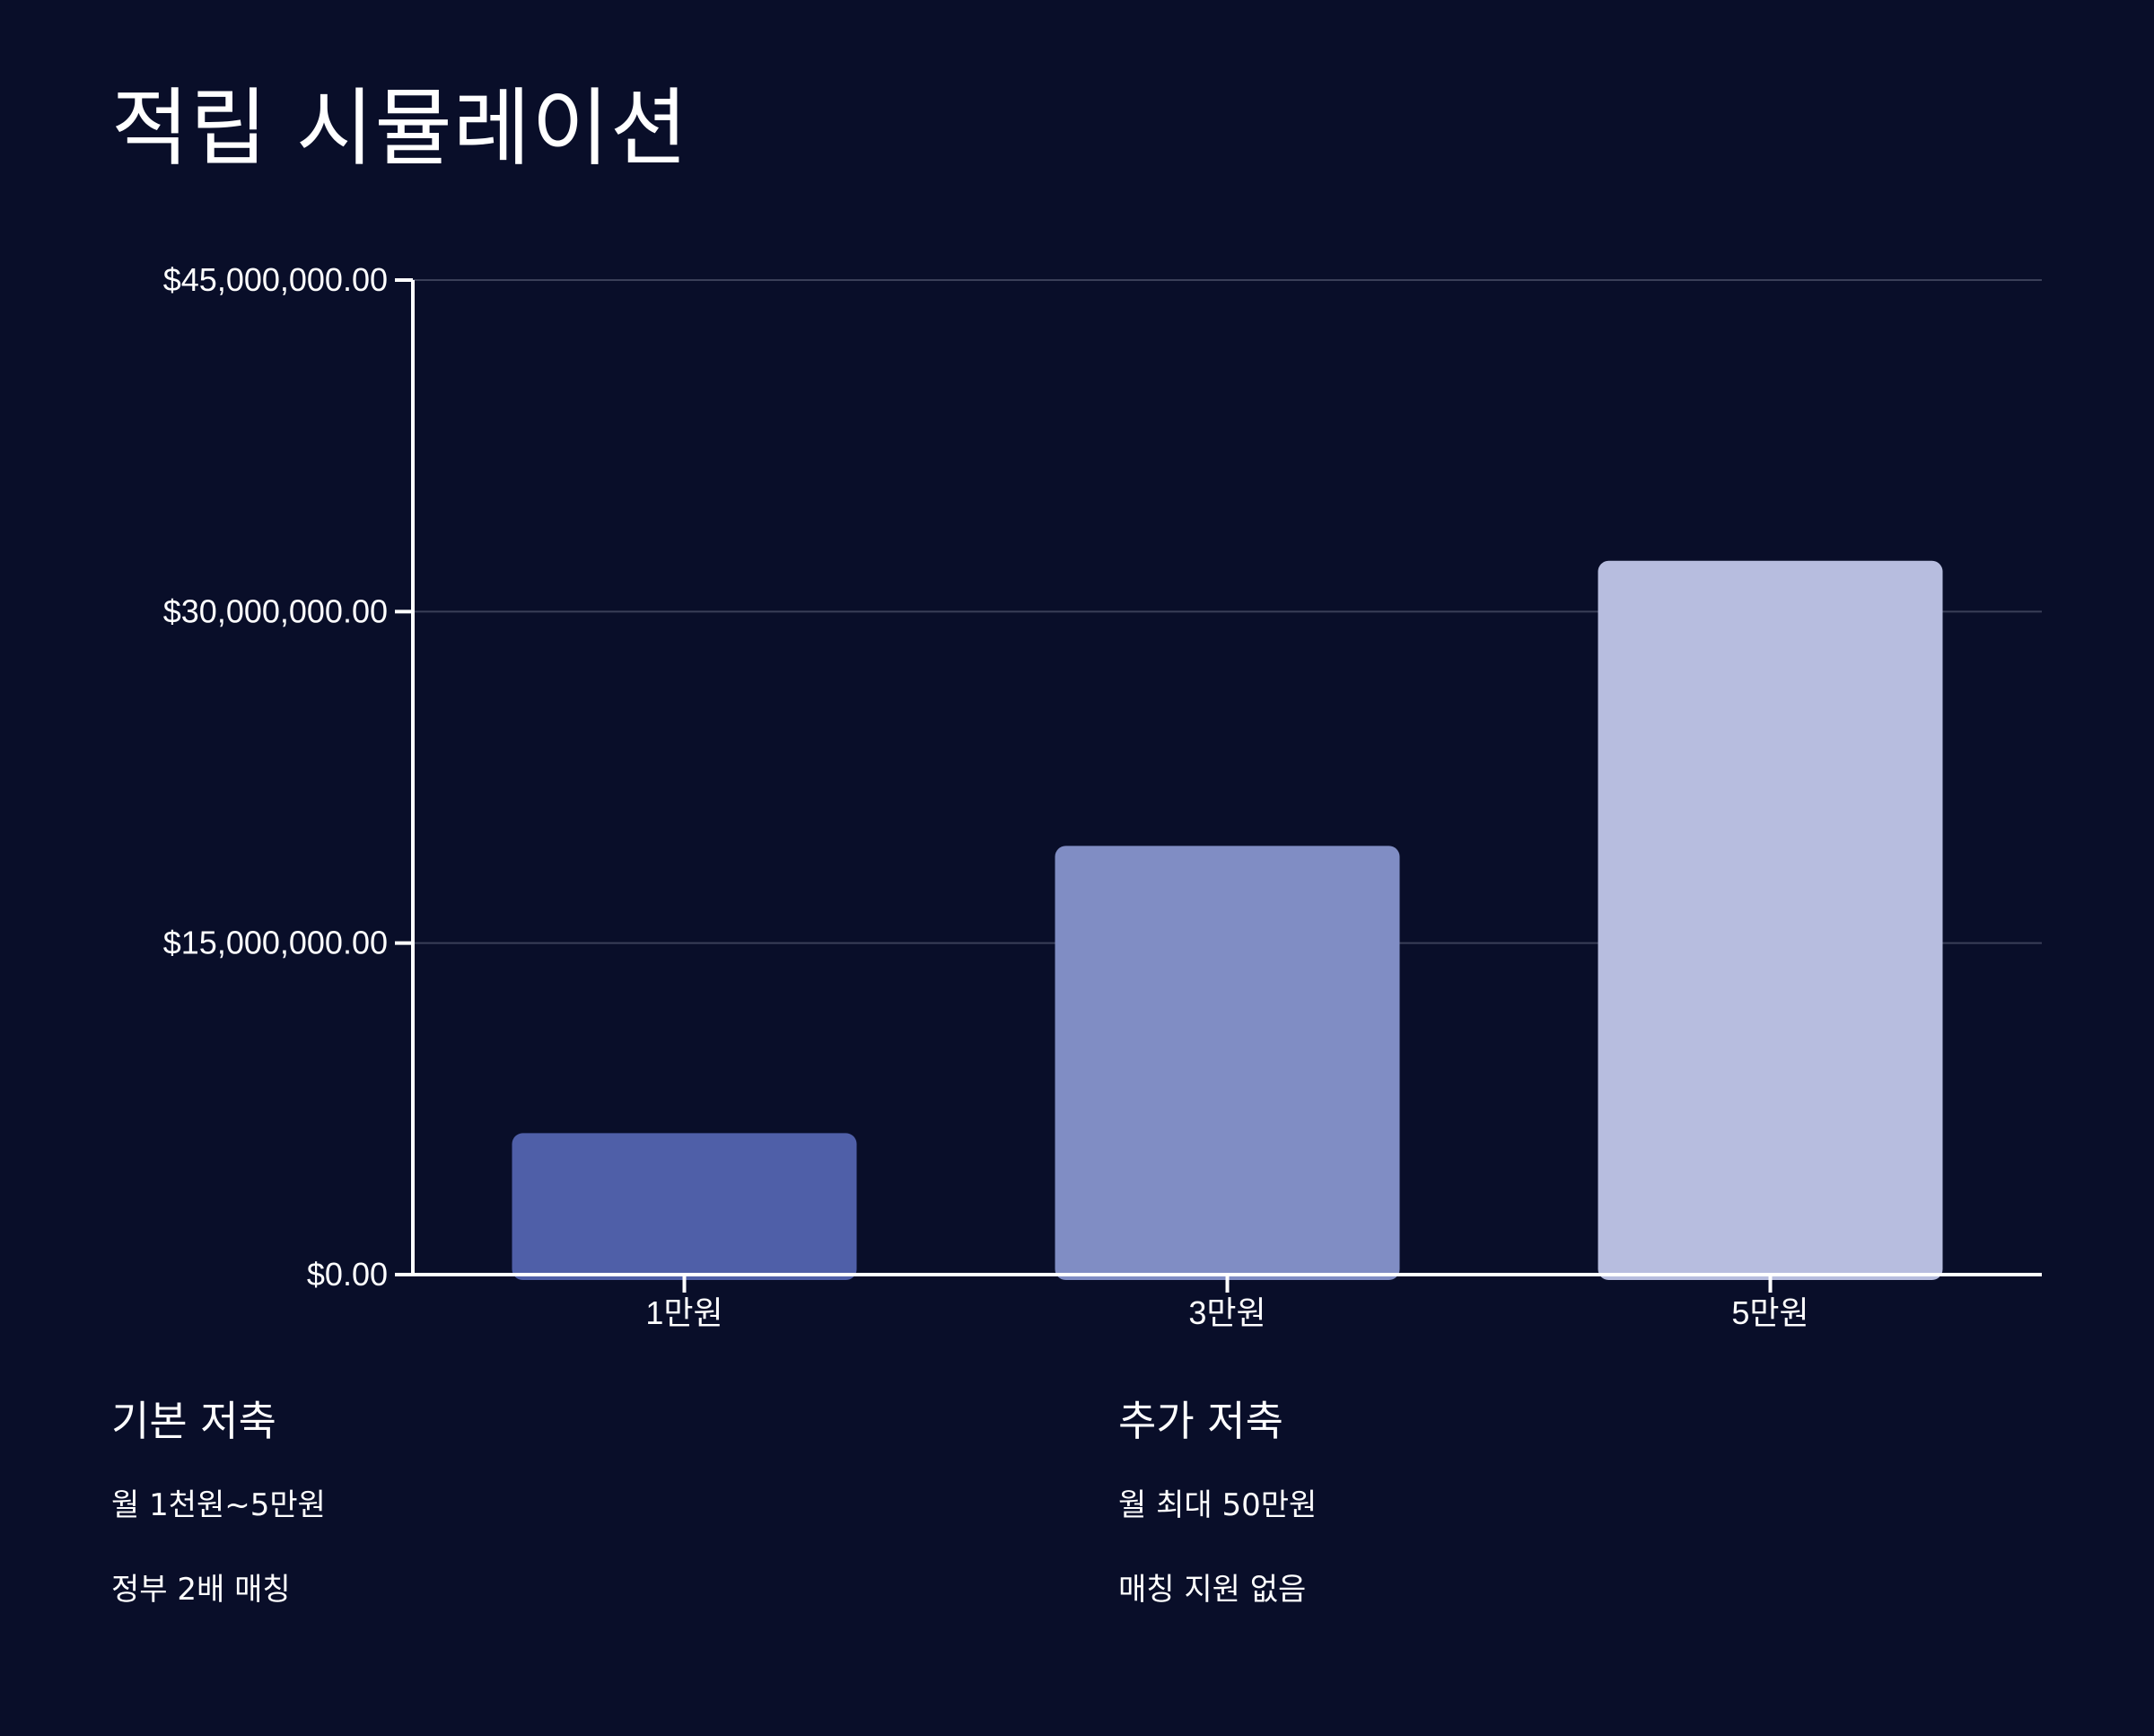 The height and width of the screenshot is (1736, 2154). I want to click on basic-savings-heading: 기본 저축, so click(193, 1421).